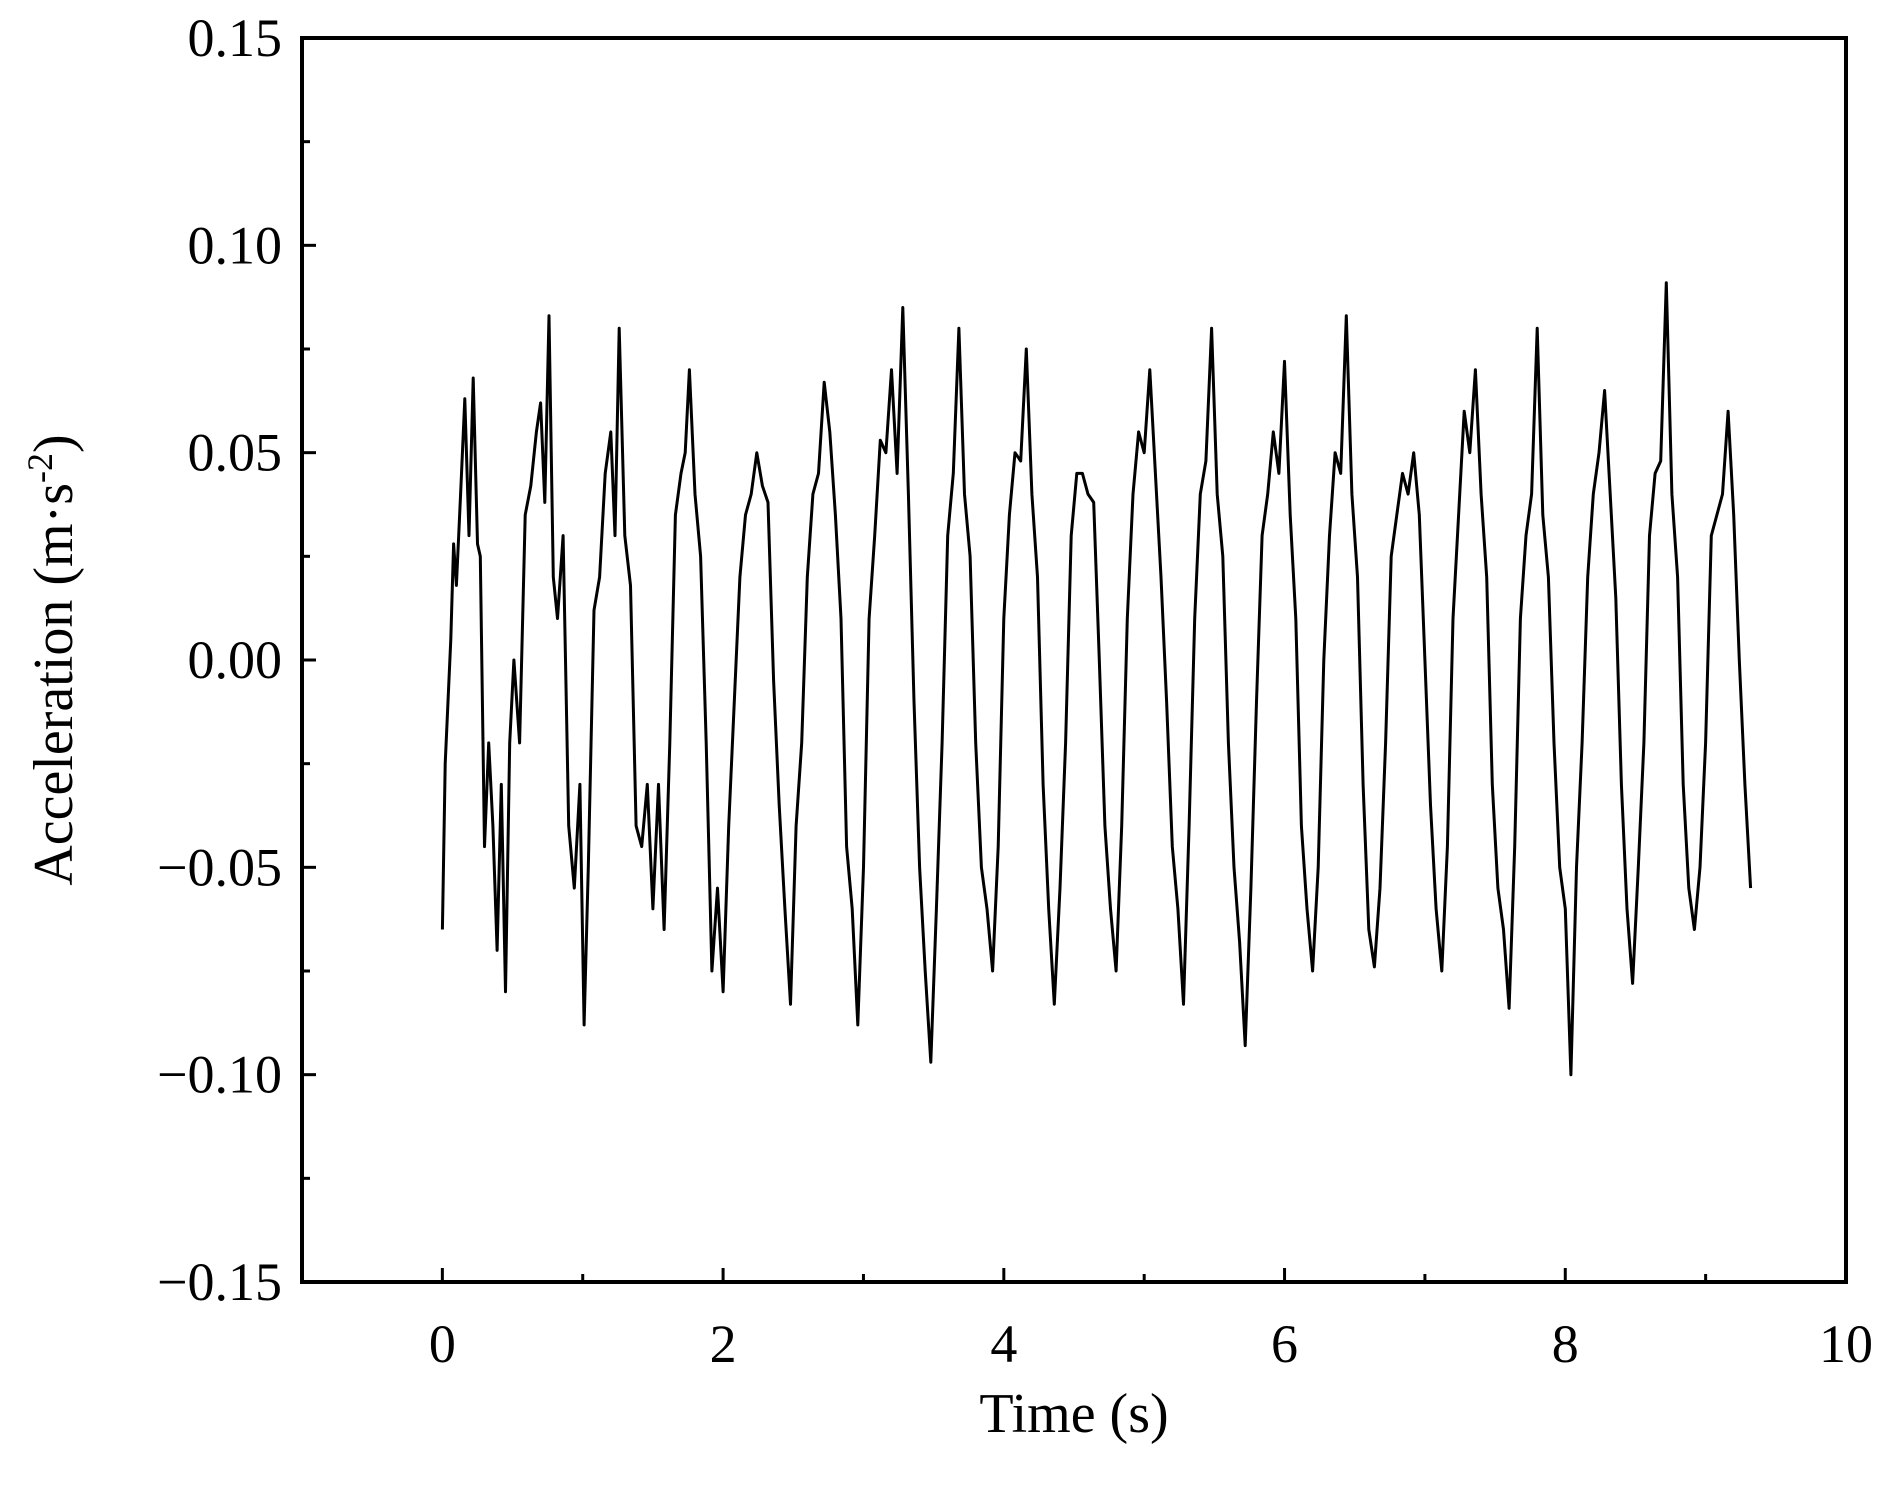 The image size is (1882, 1486). What do you see at coordinates (1073, 1414) in the screenshot?
I see `x-axis-title: Time (s)` at bounding box center [1073, 1414].